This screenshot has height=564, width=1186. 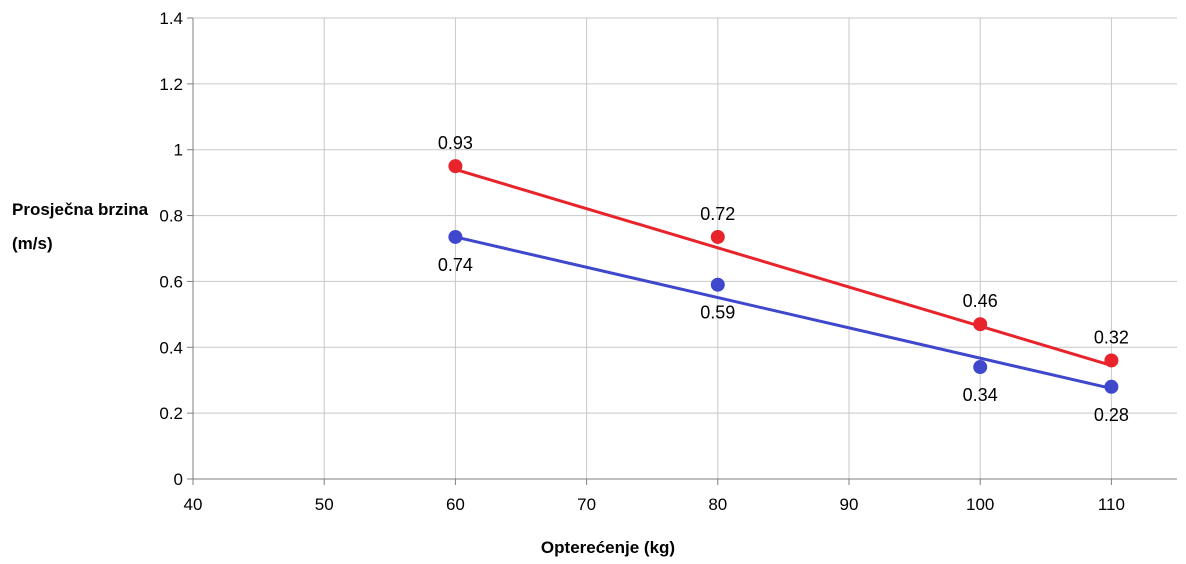 What do you see at coordinates (171, 347) in the screenshot?
I see `y-tick-label: 0.4` at bounding box center [171, 347].